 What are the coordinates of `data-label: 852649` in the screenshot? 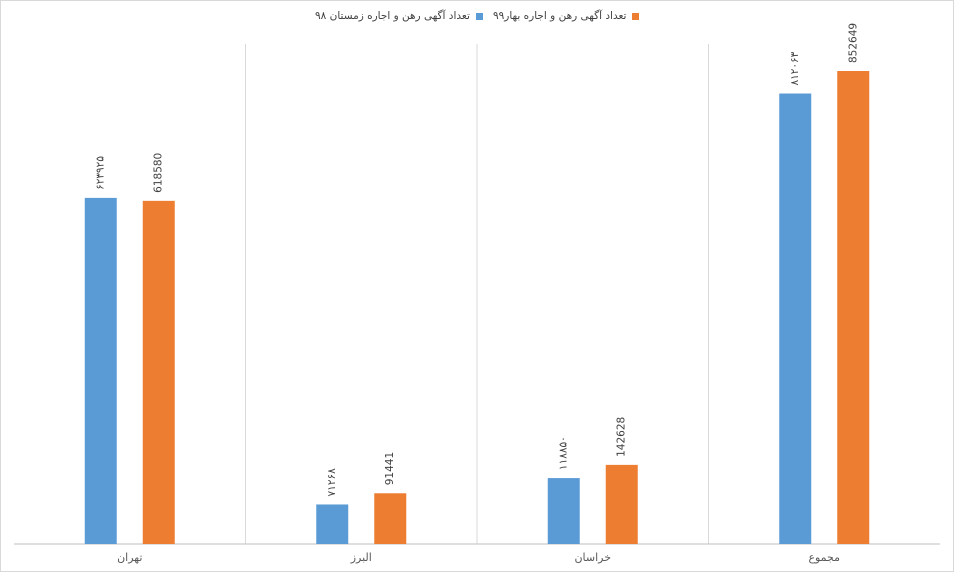 It's located at (853, 43).